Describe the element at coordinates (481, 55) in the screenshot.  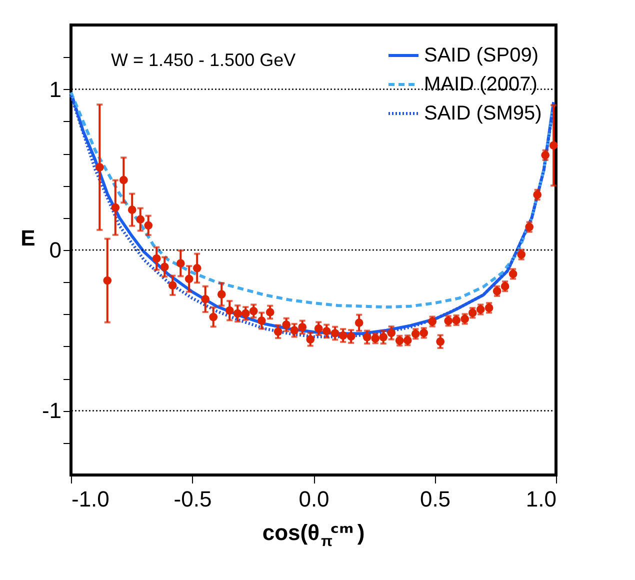
I see `legend-label: SAID (SP09)` at that location.